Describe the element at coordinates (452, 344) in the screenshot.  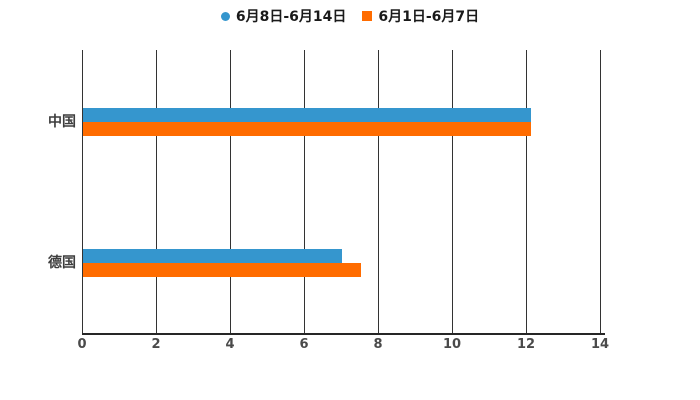
I see `x-tick-label: 10` at that location.